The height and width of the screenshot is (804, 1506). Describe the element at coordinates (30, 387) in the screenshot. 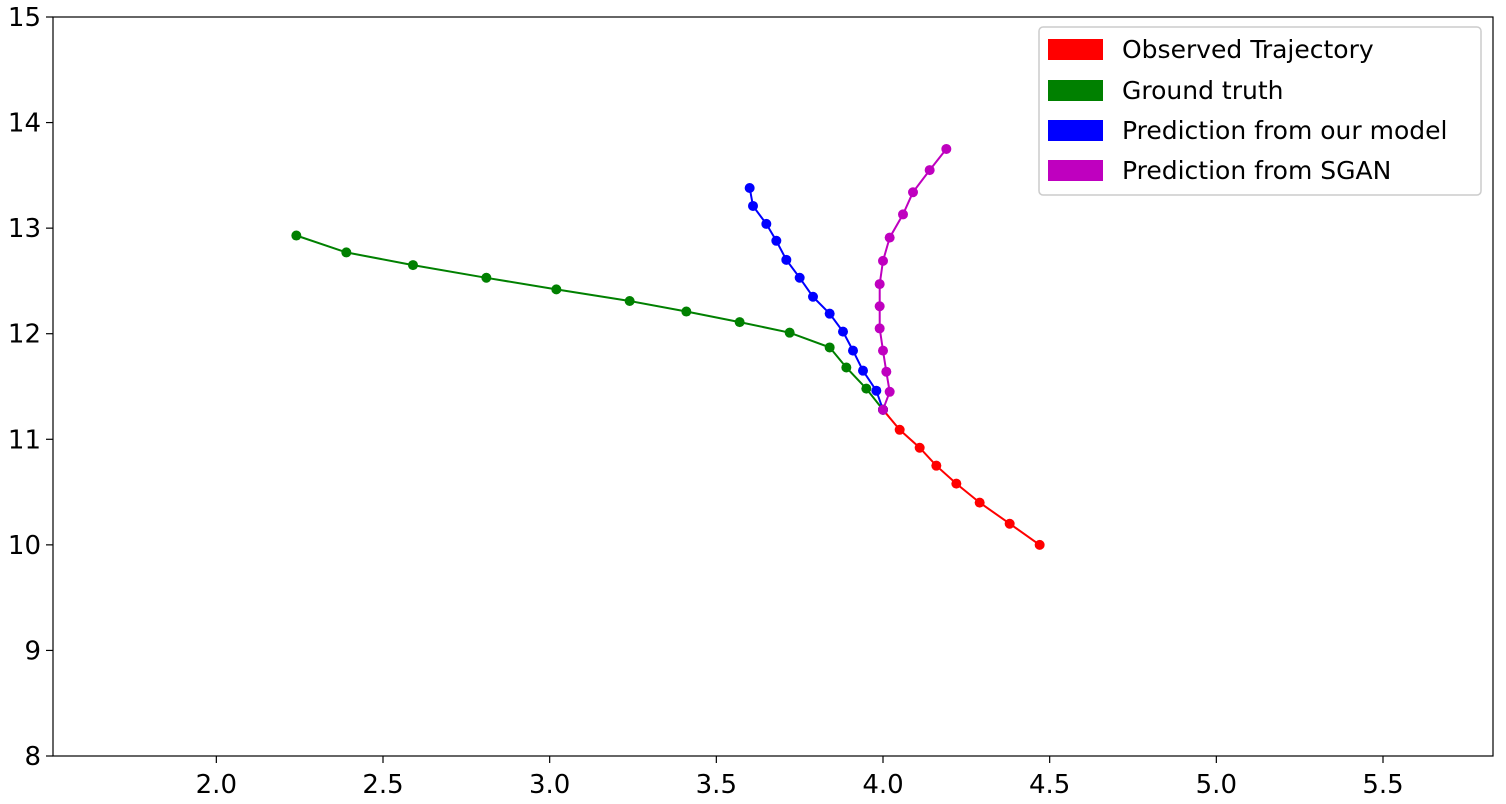

I see `y-axis: 8 9 10 11 12 13 14 15` at that location.